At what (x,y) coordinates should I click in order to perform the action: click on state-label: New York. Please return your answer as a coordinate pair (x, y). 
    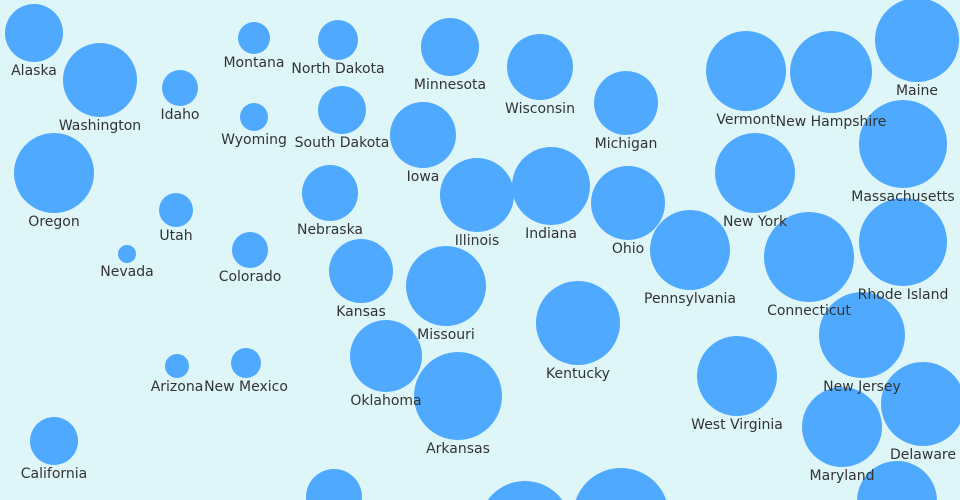
    Looking at the image, I should click on (755, 222).